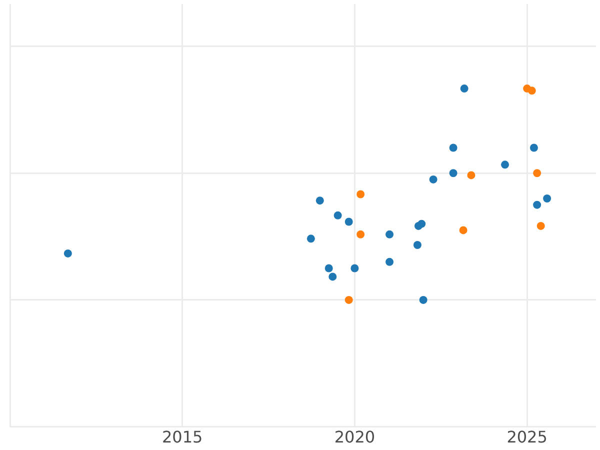  What do you see at coordinates (182, 437) in the screenshot?
I see `x-tick-label: 2015` at bounding box center [182, 437].